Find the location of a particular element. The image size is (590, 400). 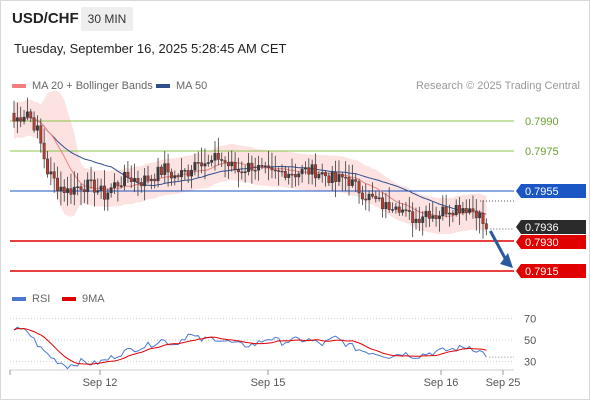

rsi-ma-line is located at coordinates (250, 346).